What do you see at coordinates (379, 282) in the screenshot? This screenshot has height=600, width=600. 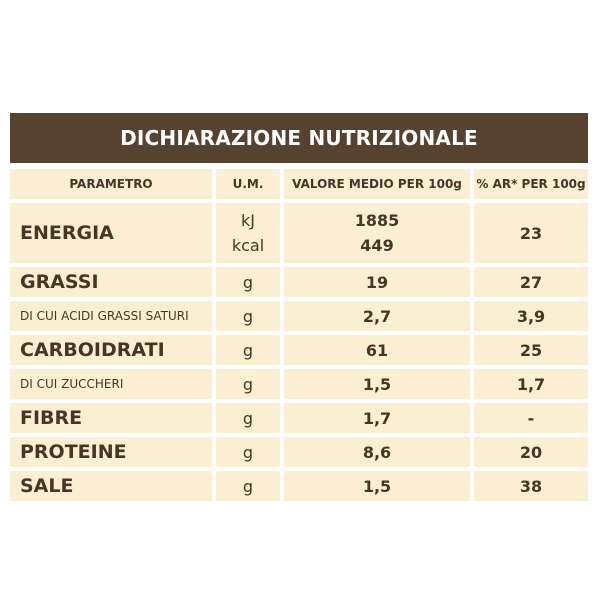 I see `row-value-grassi: 19` at bounding box center [379, 282].